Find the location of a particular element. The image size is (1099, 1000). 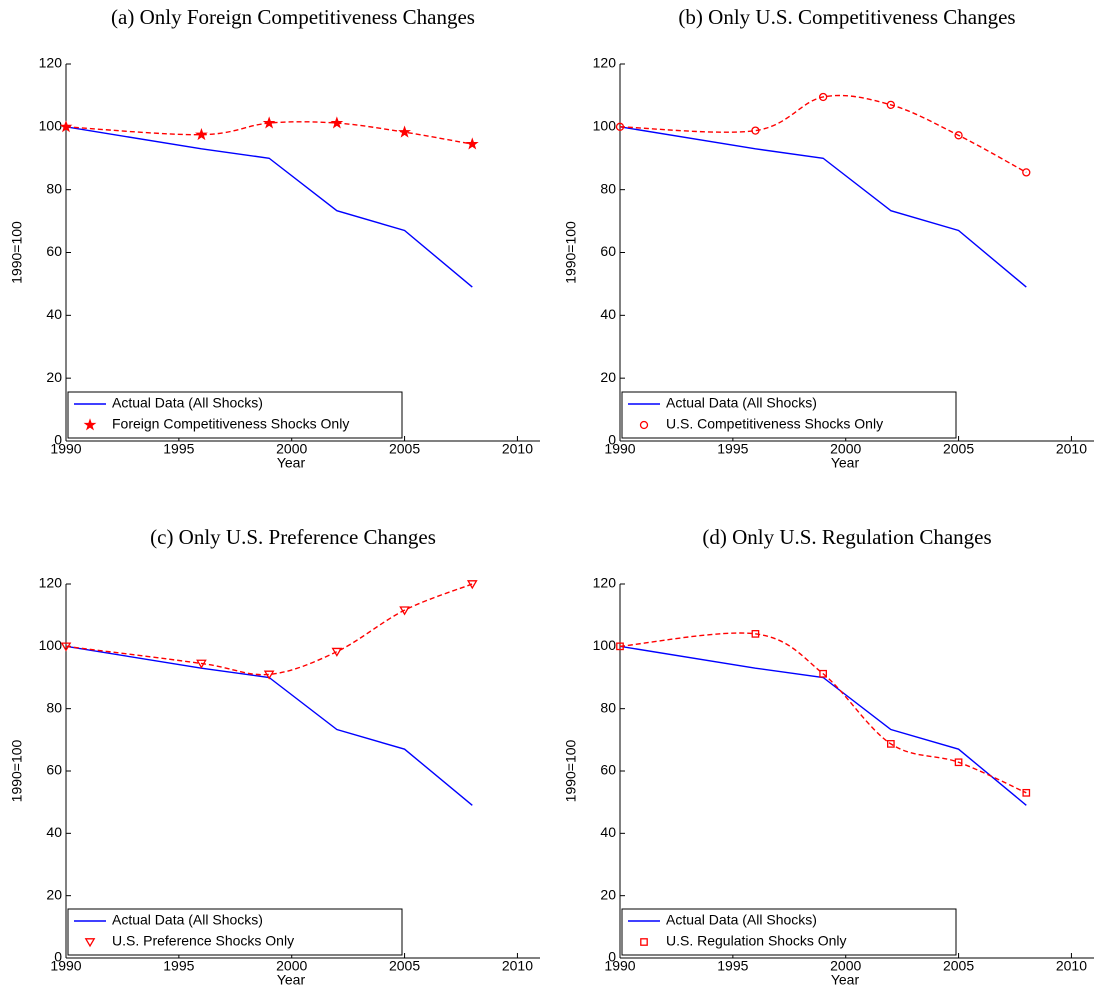

subplot-title: (b) Only U.S. Competitiveness Changes is located at coordinates (846, 17).